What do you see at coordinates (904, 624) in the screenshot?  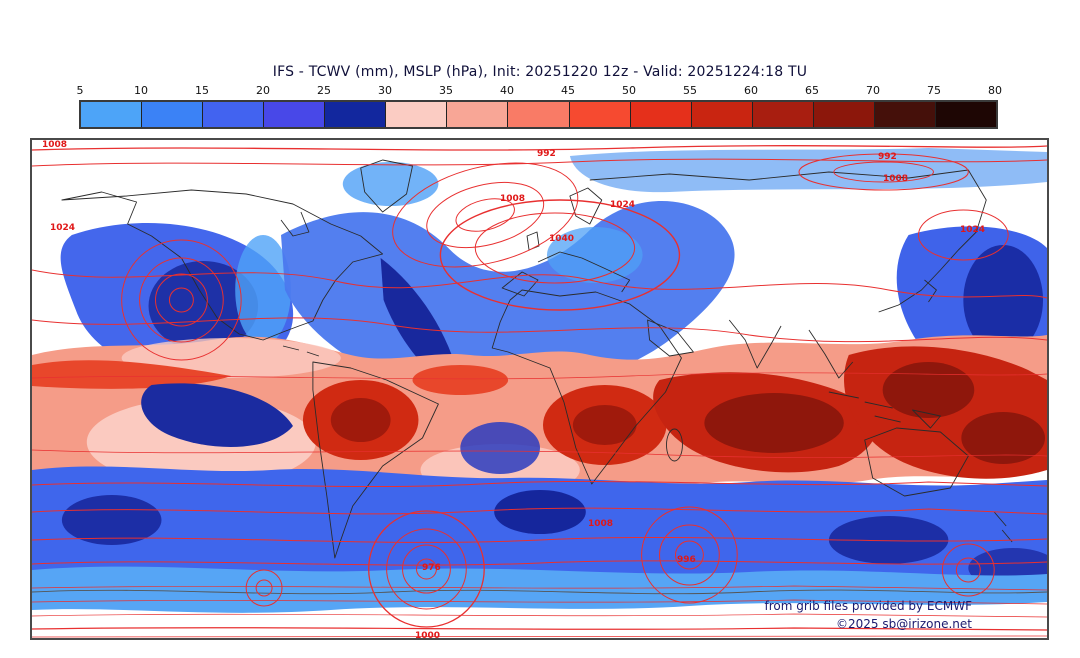 I see `attribution-copyright: ©2025 sb@irizone.net` at bounding box center [904, 624].